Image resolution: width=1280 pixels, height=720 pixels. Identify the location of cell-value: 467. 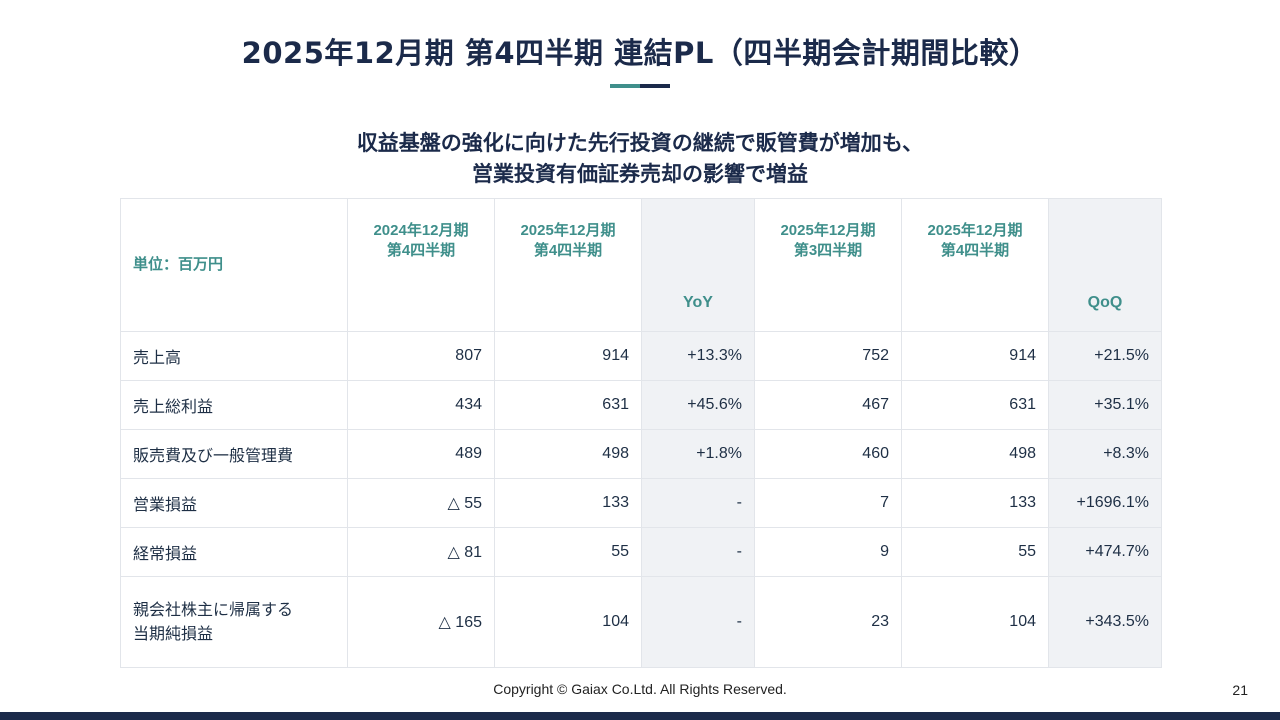
(828, 405).